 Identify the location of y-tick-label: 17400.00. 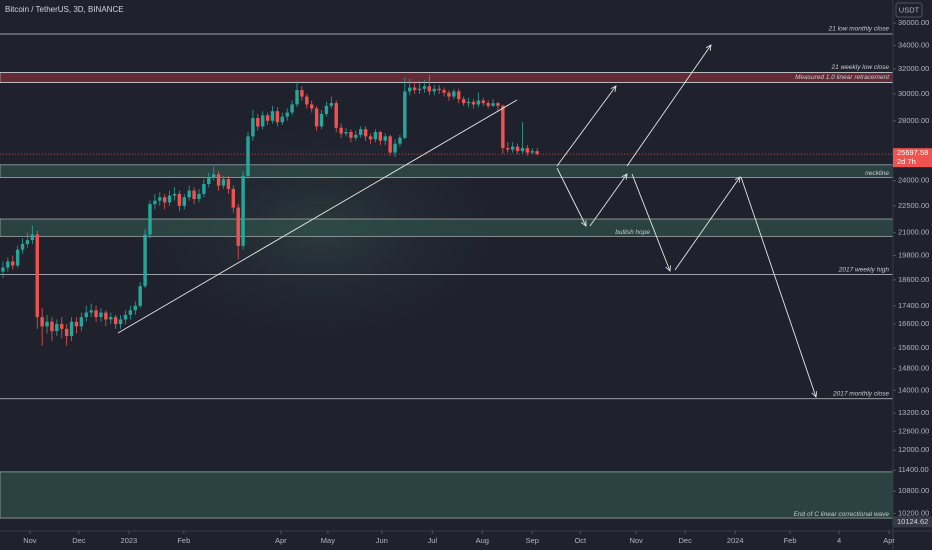
(913, 305).